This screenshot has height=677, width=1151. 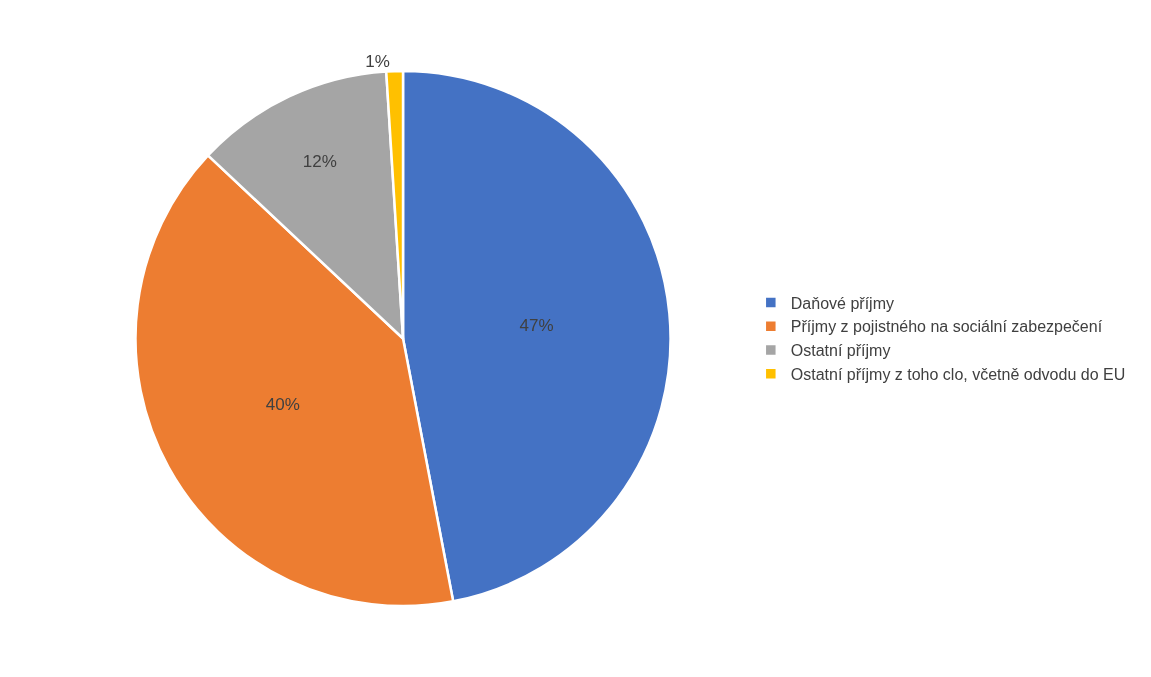 I want to click on legend-label: Ostatní příjmy, so click(x=840, y=351).